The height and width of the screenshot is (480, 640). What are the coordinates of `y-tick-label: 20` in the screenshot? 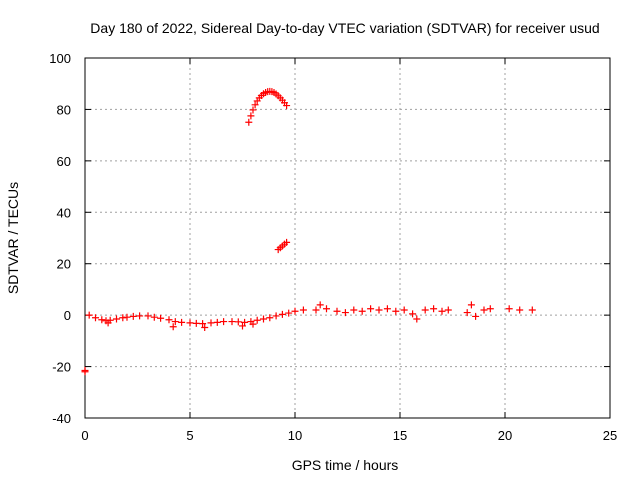 It's located at (64, 264).